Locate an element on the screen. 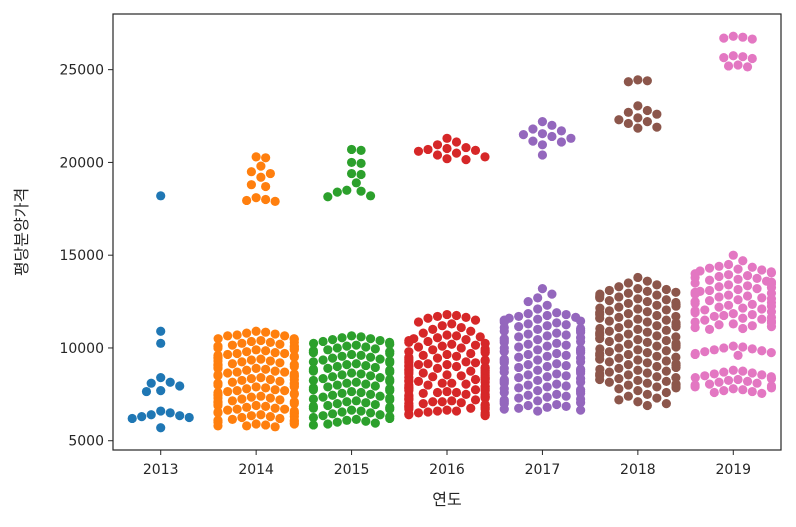 Image resolution: width=796 pixels, height=527 pixels. x-tick-label: 2019 is located at coordinates (733, 470).